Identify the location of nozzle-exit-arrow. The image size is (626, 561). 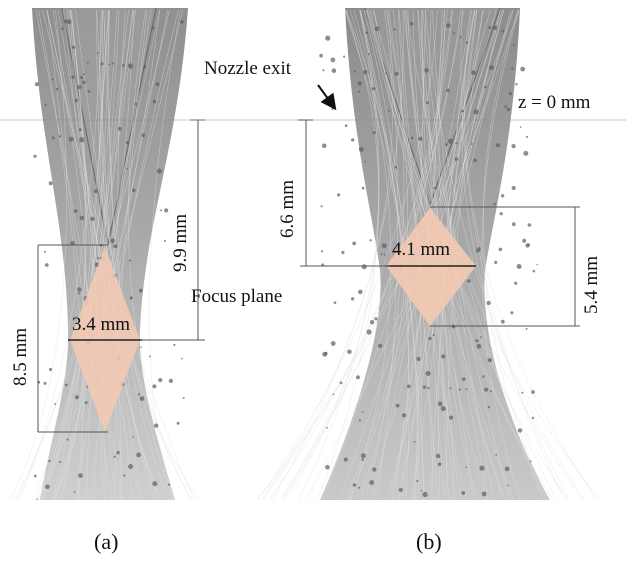
(327, 97).